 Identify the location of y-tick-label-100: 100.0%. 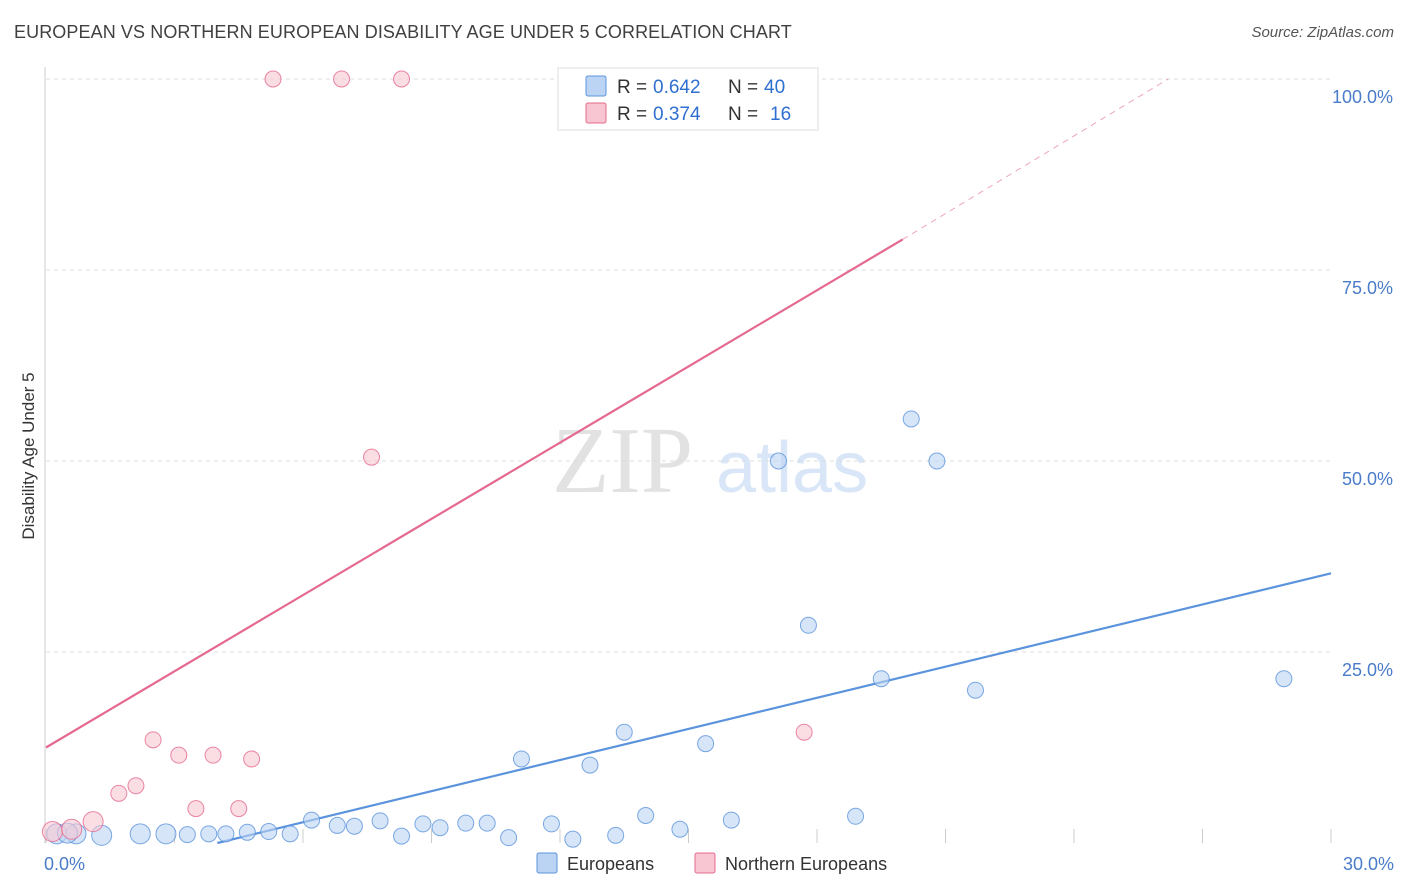
(1362, 97).